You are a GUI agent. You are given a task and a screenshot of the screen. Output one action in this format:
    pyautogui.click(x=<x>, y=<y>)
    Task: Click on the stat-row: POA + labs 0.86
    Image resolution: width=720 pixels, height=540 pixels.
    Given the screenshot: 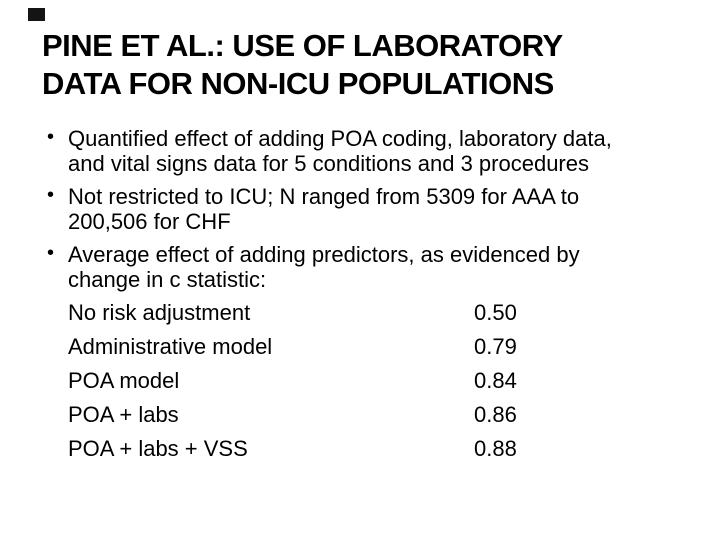 What is the action you would take?
    pyautogui.click(x=373, y=414)
    